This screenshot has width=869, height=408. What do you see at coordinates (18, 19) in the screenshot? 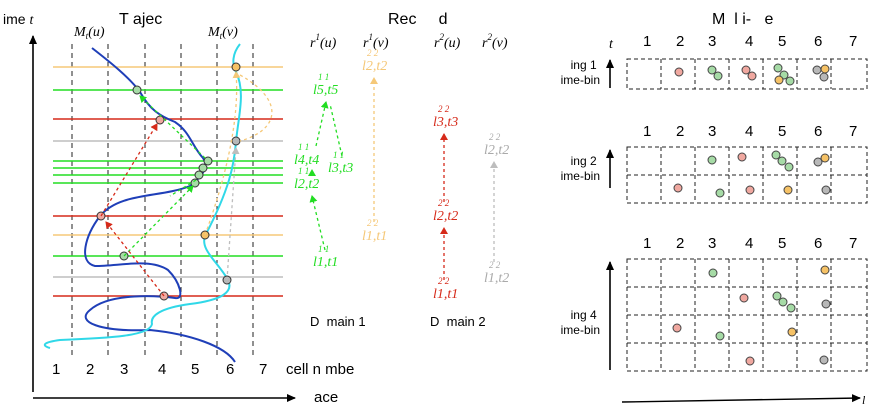
I see `time-axis-label: ime t` at bounding box center [18, 19].